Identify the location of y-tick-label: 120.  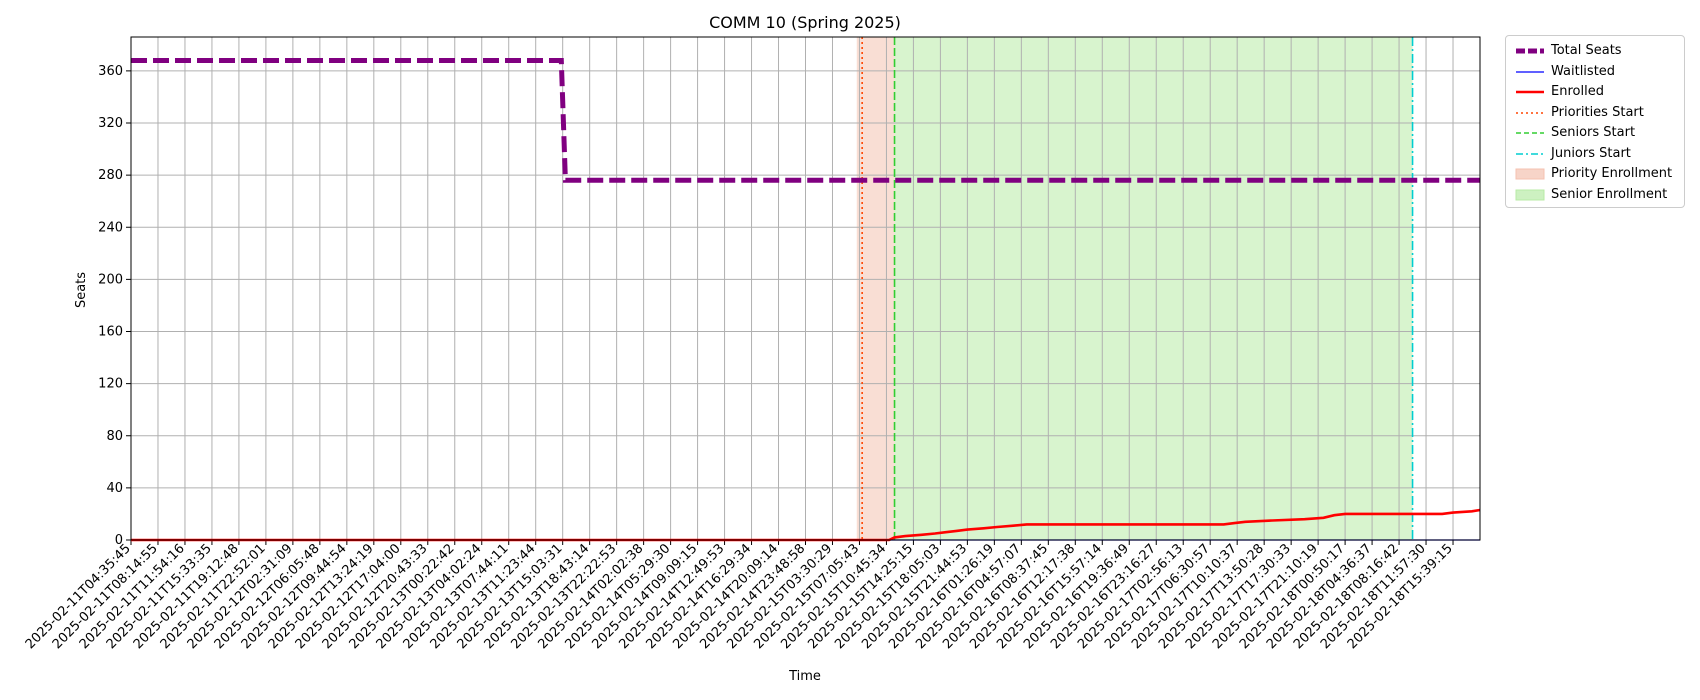
(110, 384).